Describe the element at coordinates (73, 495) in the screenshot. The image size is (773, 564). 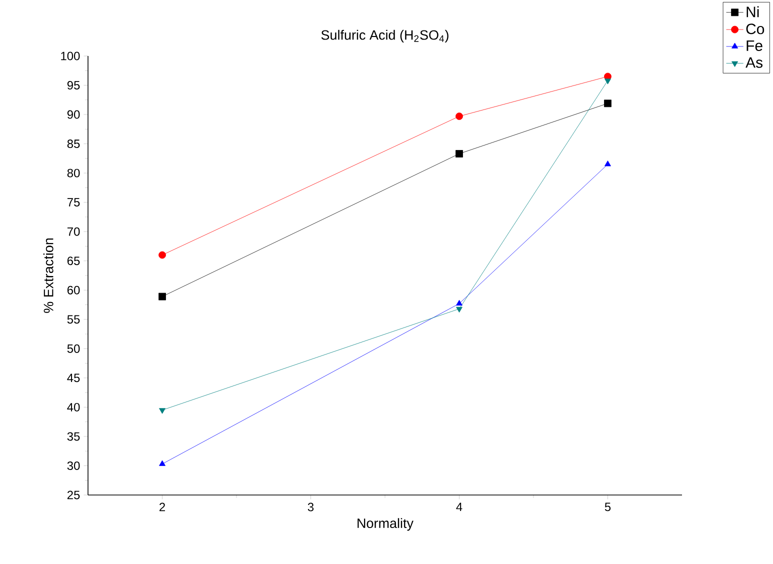
I see `y-tick-label: 25` at that location.